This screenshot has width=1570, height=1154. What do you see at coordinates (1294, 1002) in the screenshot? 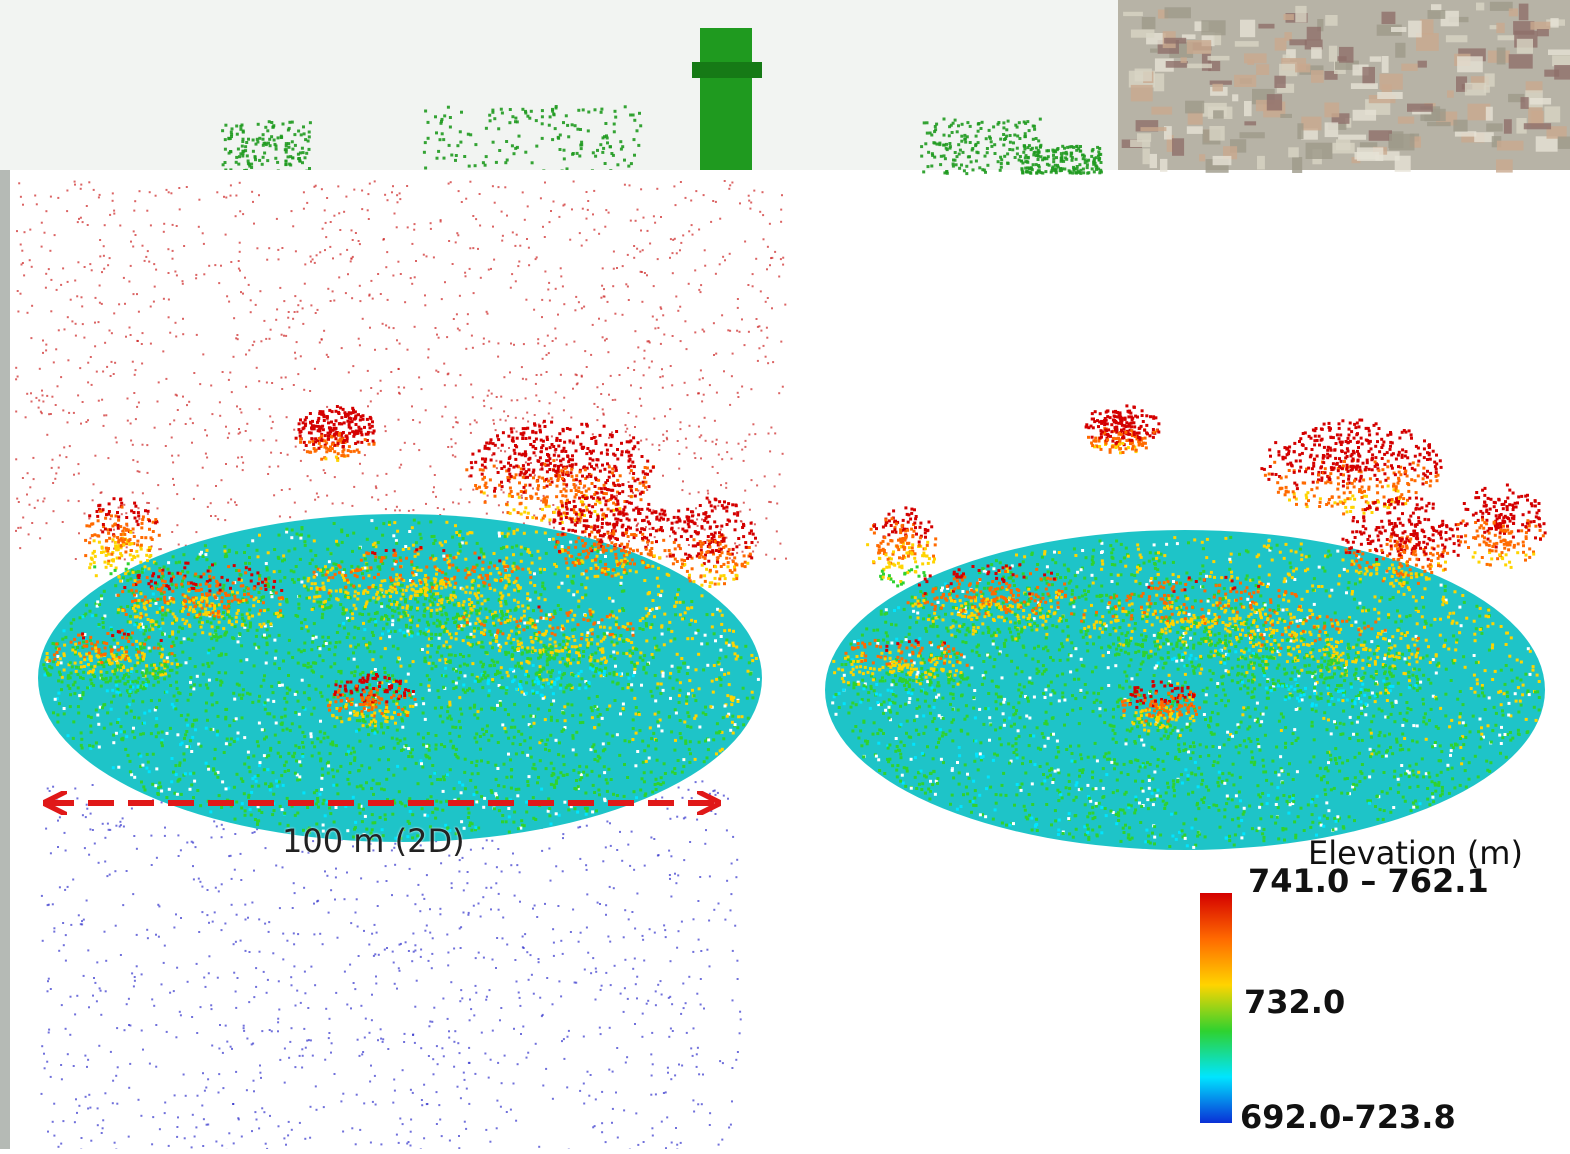
I see `legend-mid-label: 732.0` at bounding box center [1294, 1002].